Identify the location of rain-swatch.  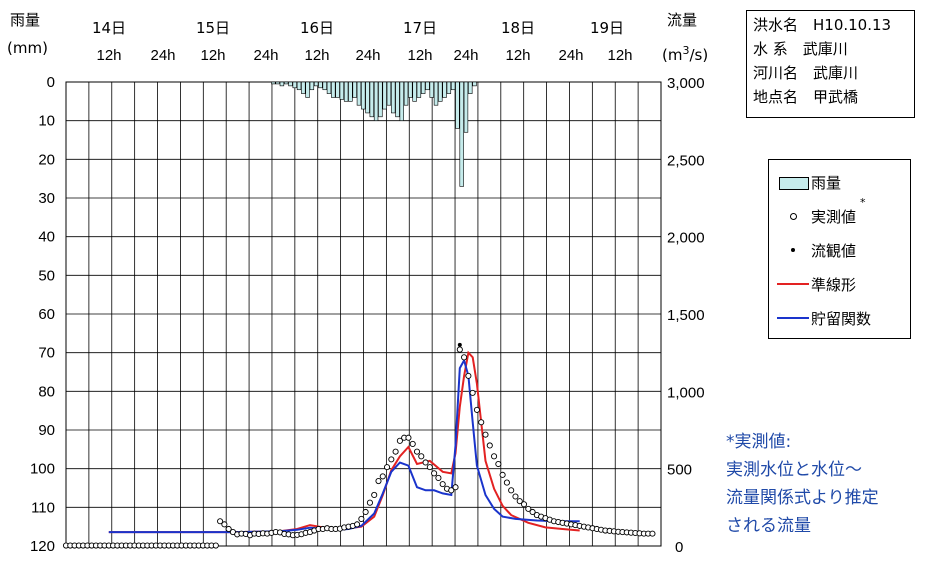
(794, 183).